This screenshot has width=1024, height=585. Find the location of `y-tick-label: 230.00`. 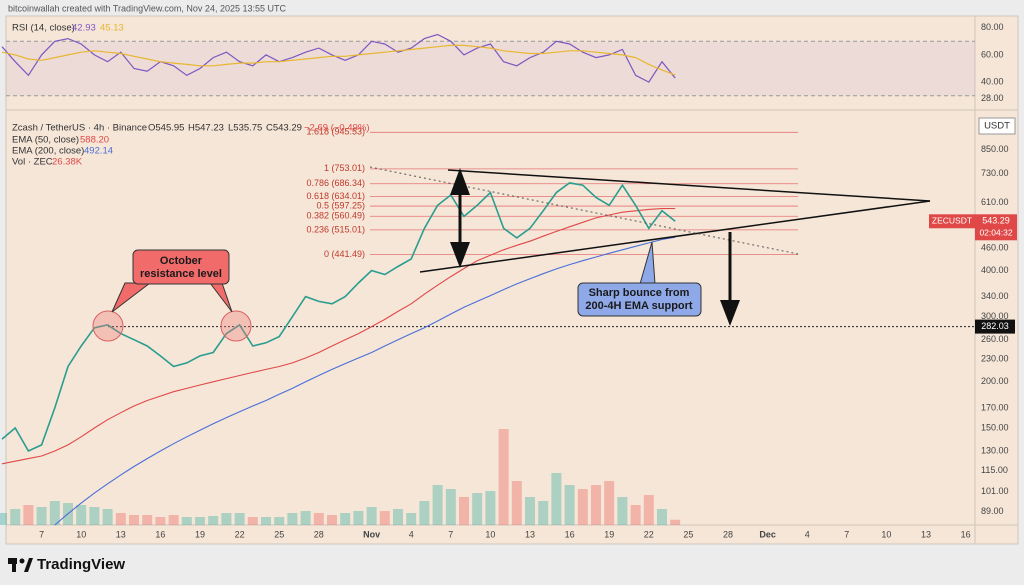

y-tick-label: 230.00 is located at coordinates (995, 359).